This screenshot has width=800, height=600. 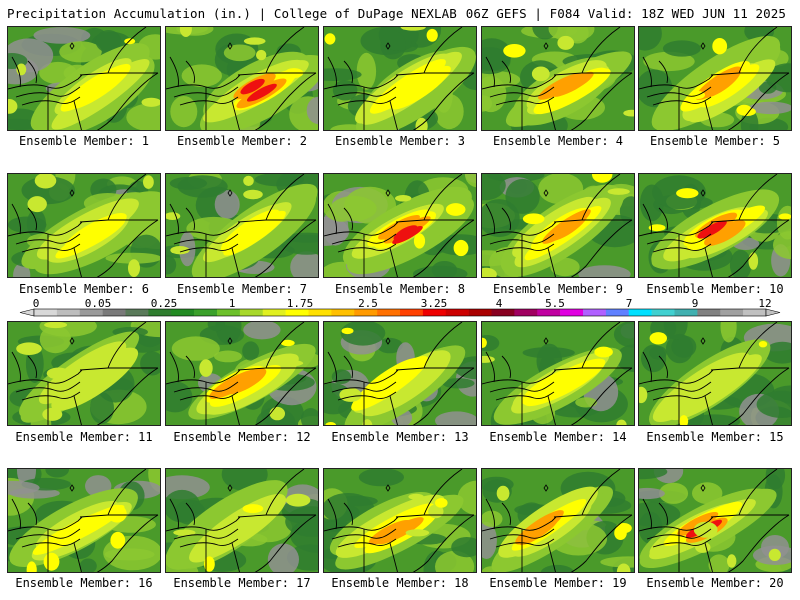 What do you see at coordinates (84, 437) in the screenshot?
I see `ensemble-member-label: Ensemble Member: 11` at bounding box center [84, 437].